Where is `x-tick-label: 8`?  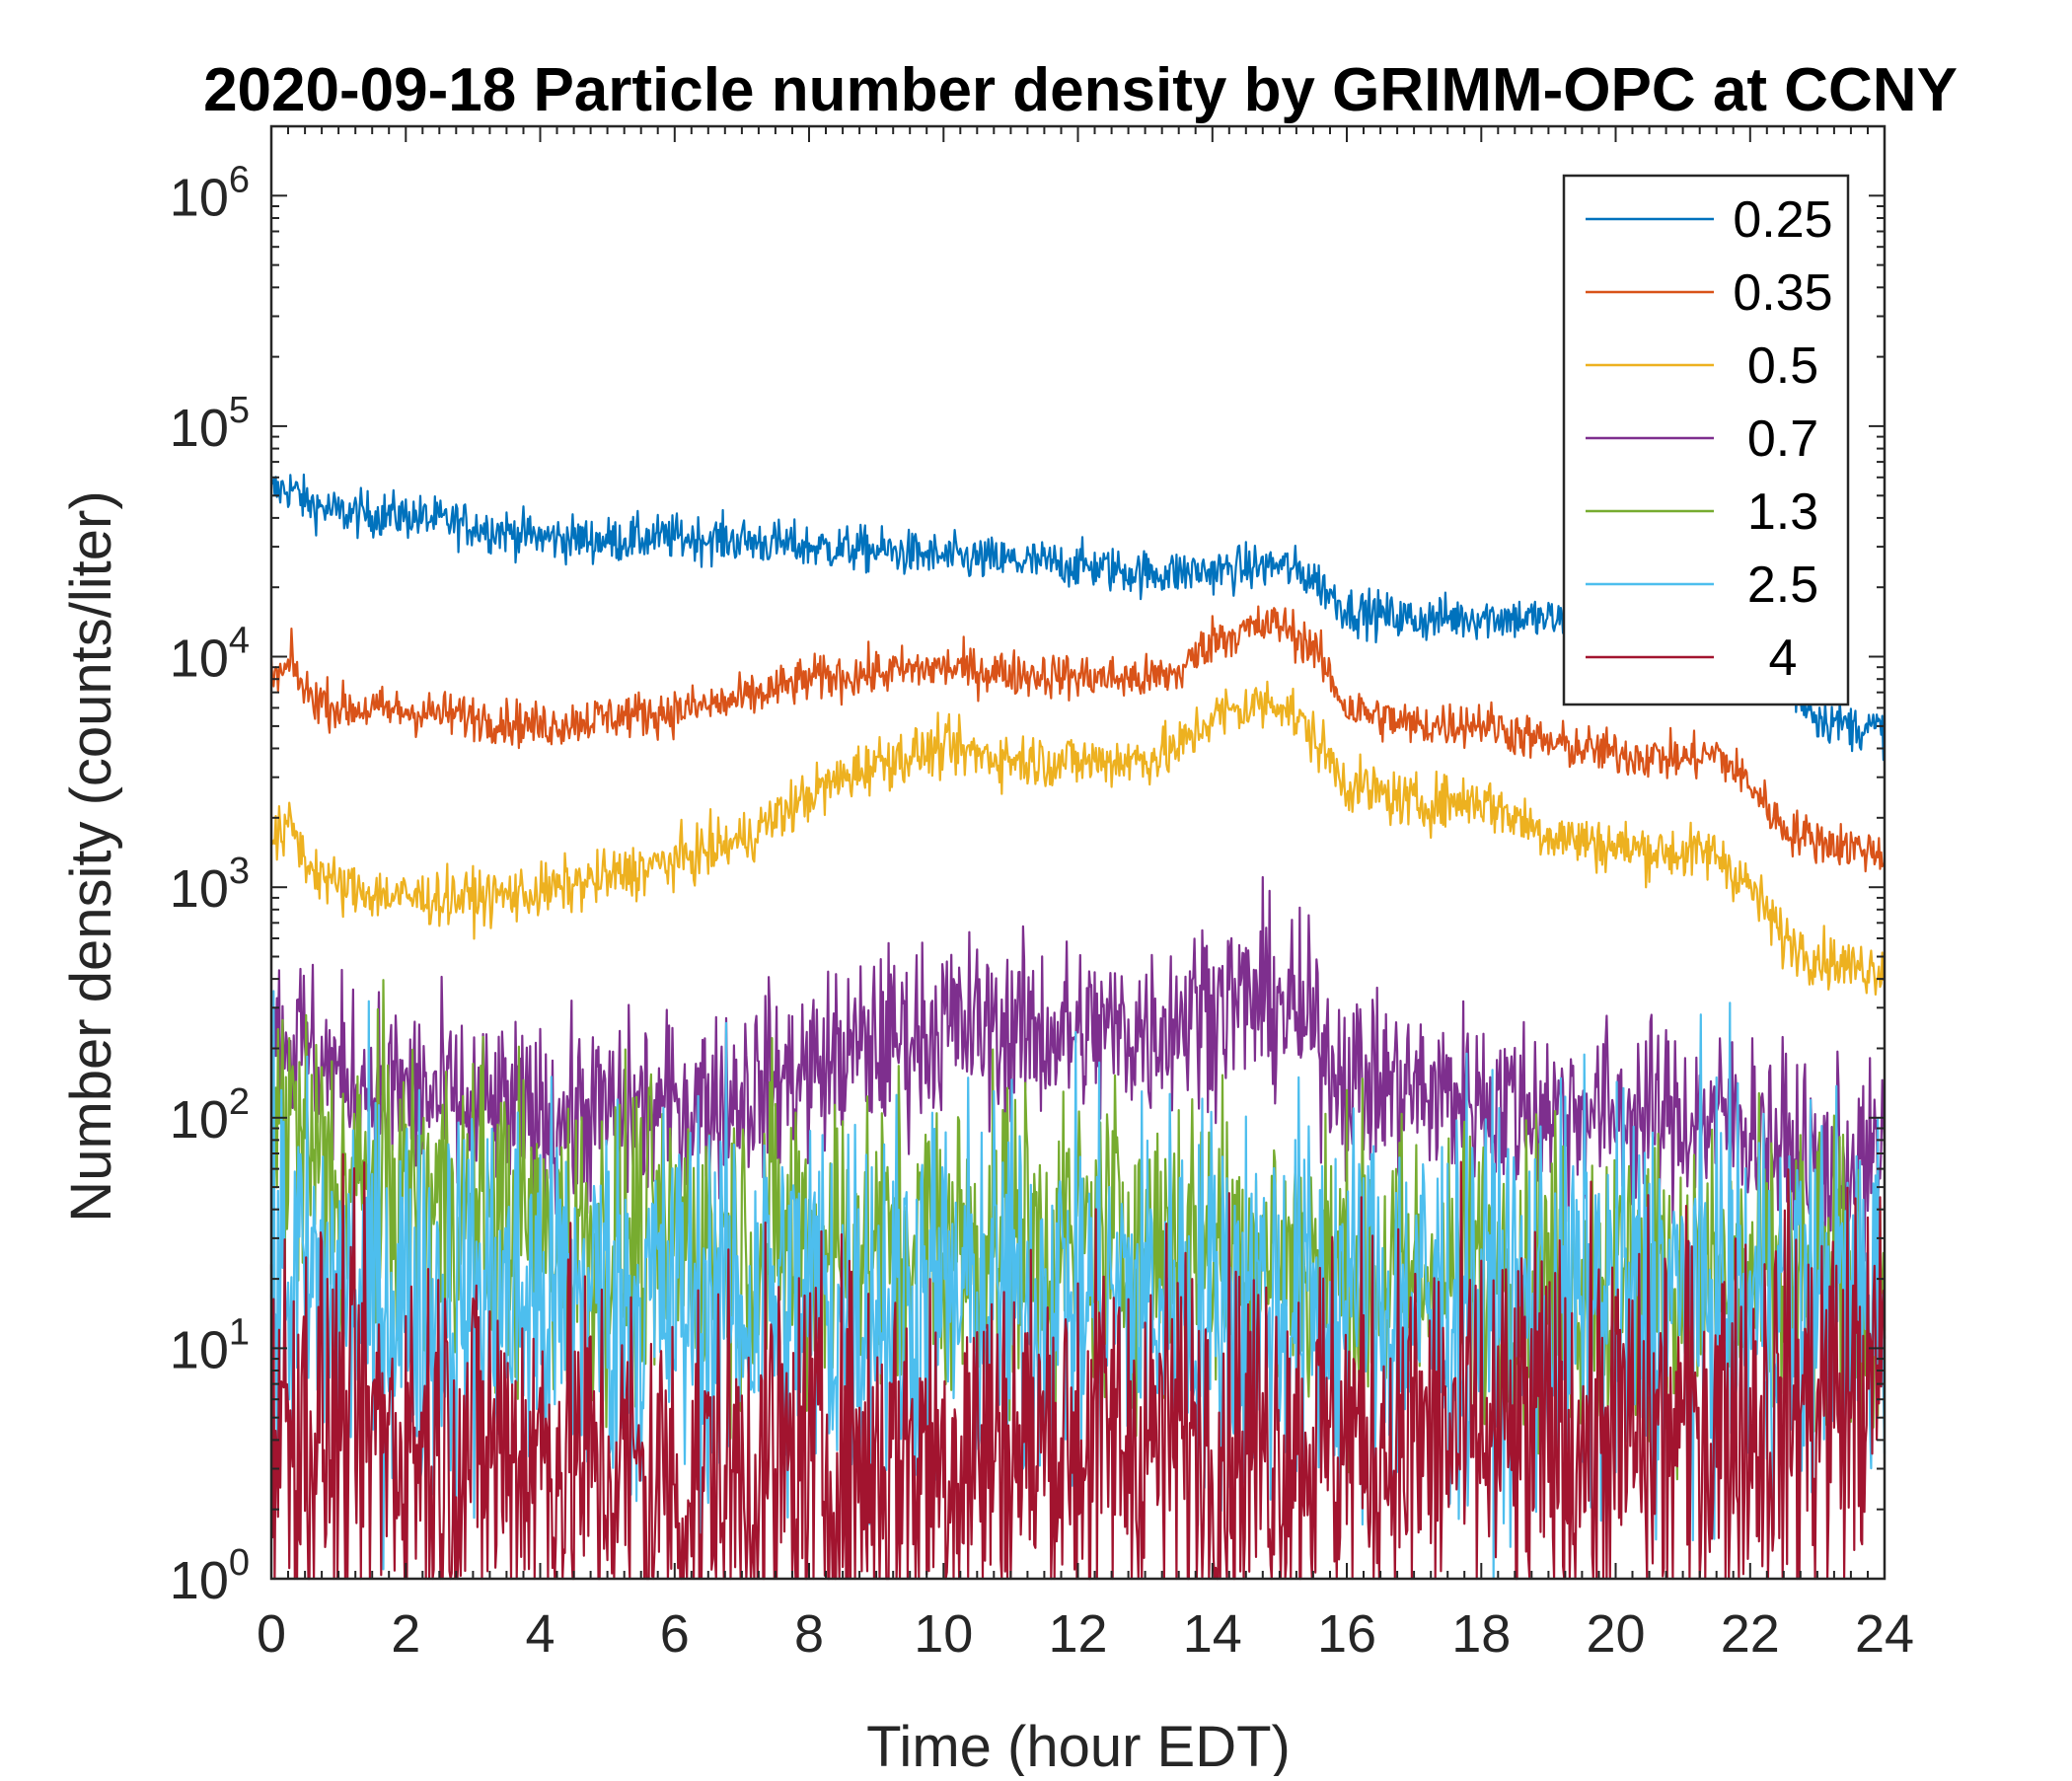 x-tick-label: 8 is located at coordinates (809, 1634).